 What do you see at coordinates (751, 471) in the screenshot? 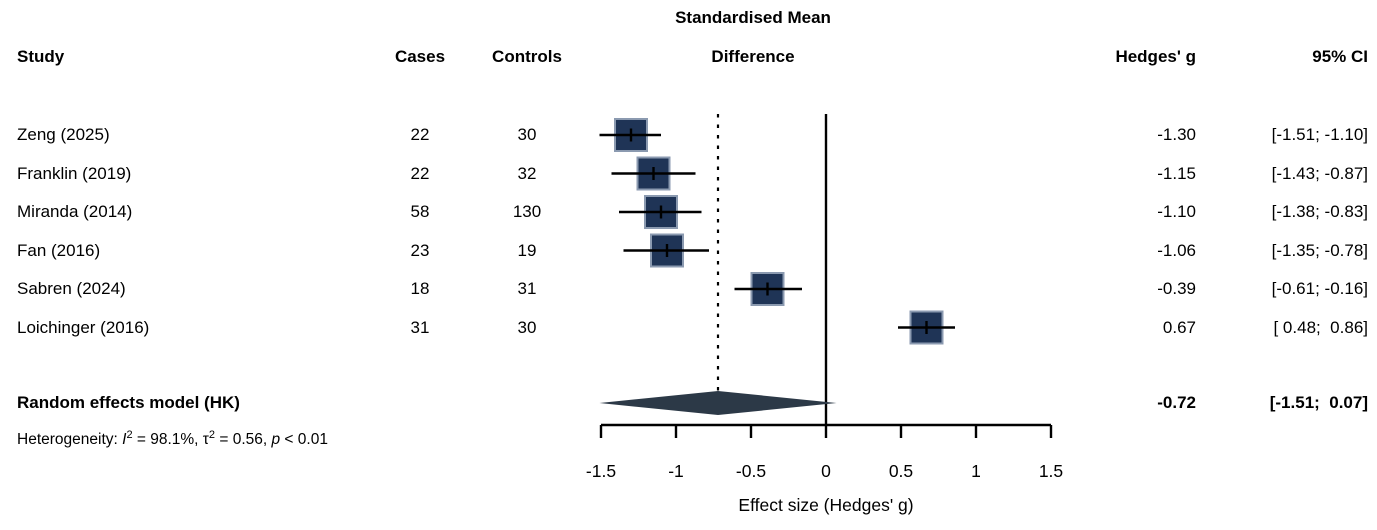
I see `x-axis-tick-label: -0.5` at bounding box center [751, 471].